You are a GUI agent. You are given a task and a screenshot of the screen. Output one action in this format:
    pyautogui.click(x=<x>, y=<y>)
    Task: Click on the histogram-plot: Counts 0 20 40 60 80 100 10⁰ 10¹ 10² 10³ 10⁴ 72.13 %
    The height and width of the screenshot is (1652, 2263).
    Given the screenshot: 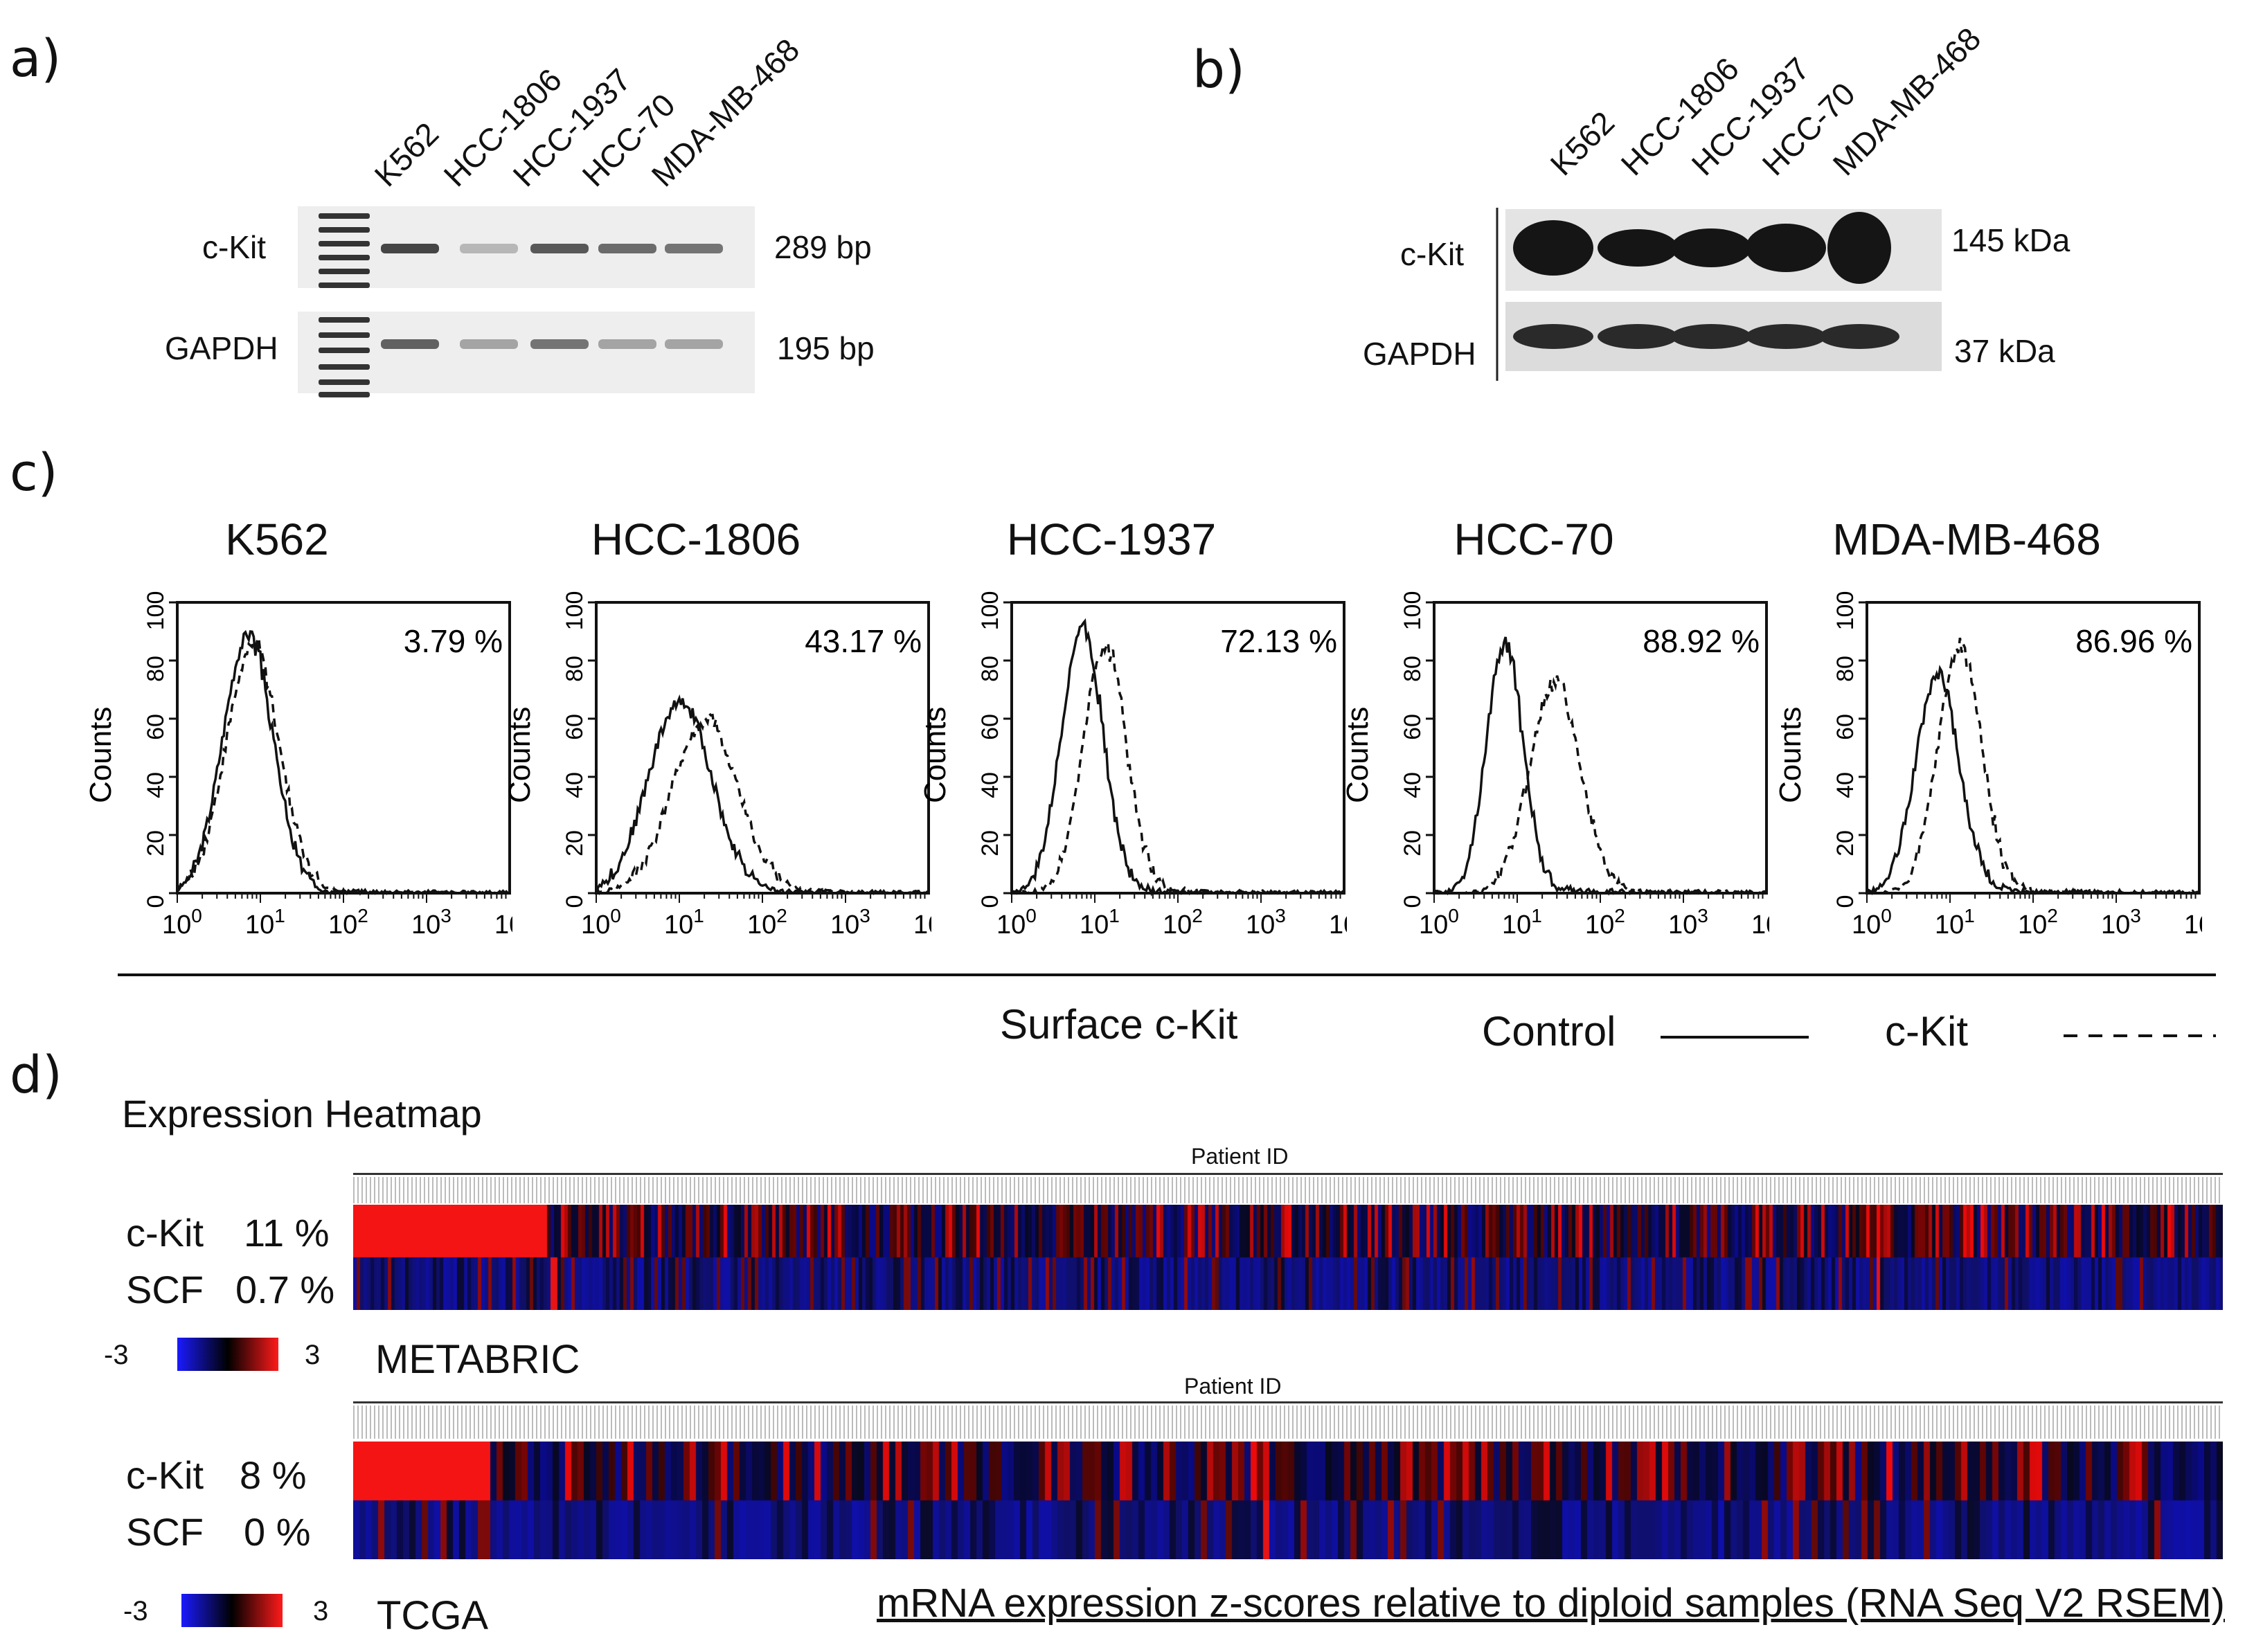 What is the action you would take?
    pyautogui.click(x=1132, y=766)
    